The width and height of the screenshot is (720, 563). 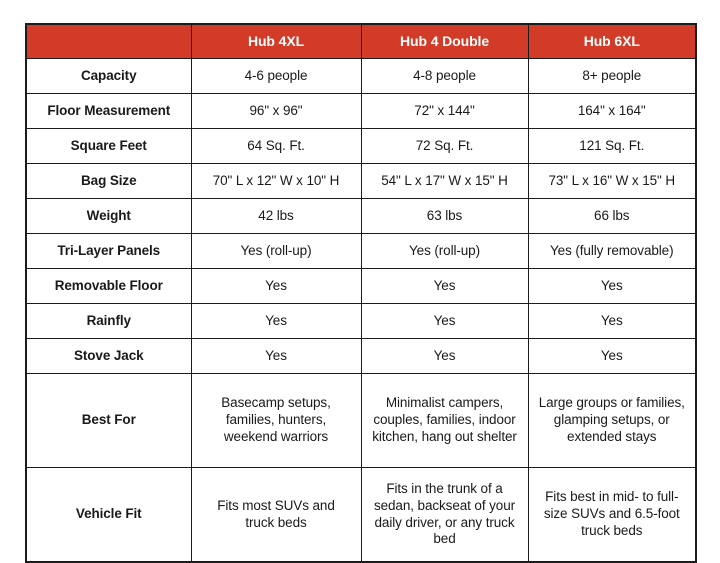 I want to click on column-header-hub-4xl: Hub 4XL, so click(x=276, y=41).